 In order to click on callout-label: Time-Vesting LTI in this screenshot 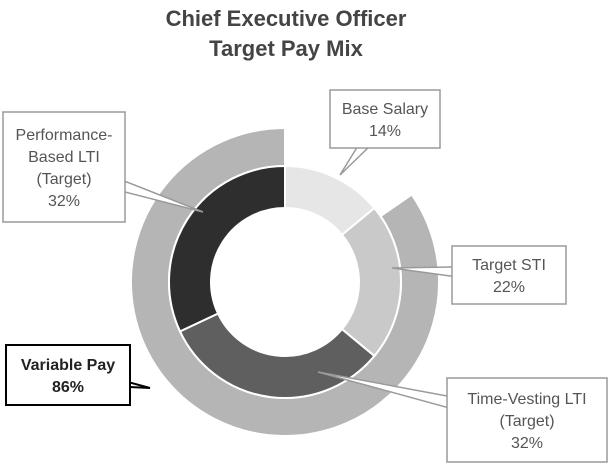, I will do `click(526, 399)`.